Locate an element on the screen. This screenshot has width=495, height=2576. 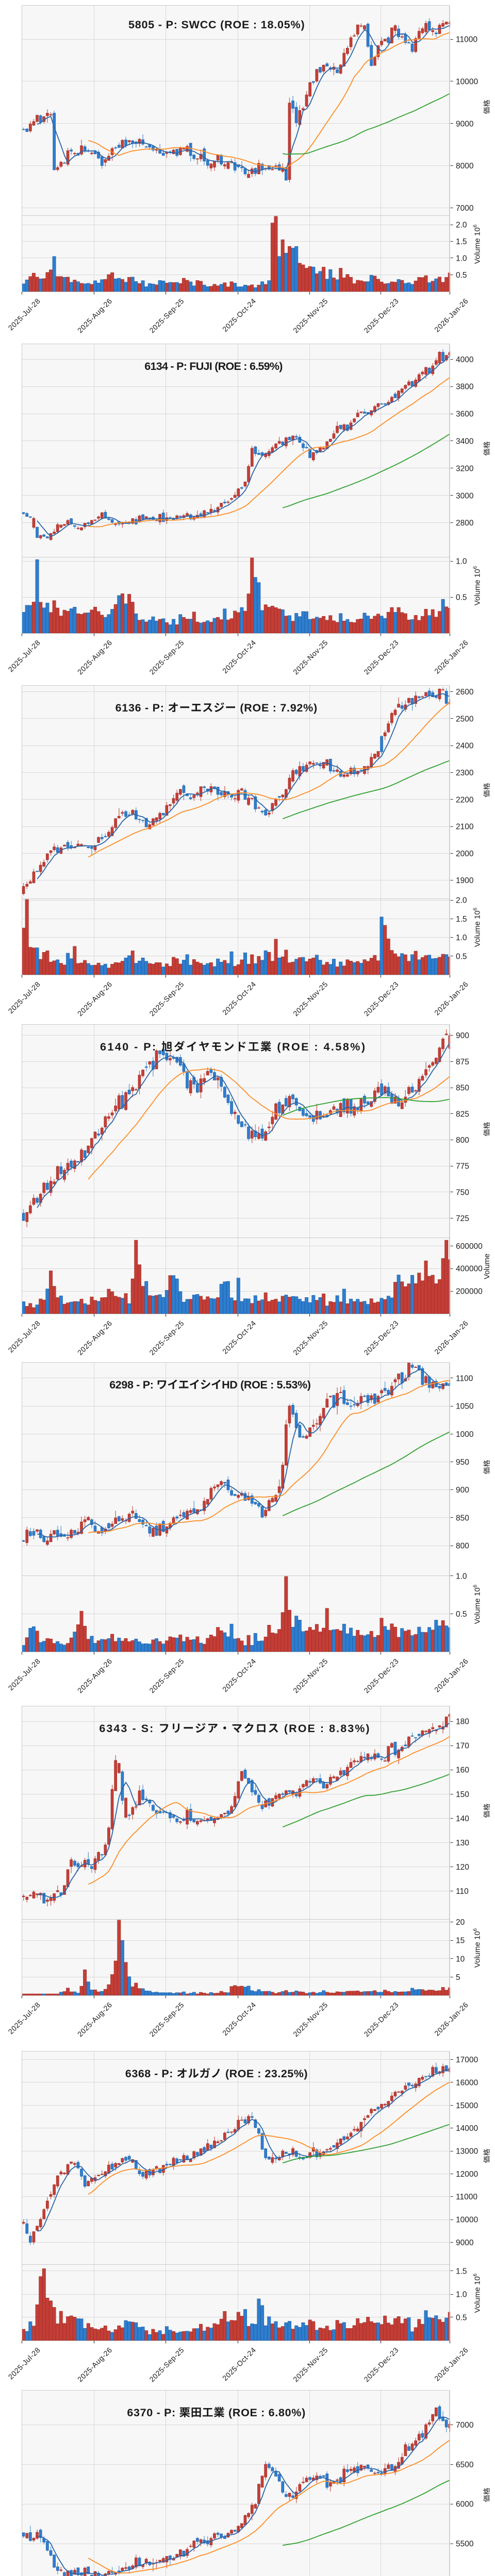
svg-text: Volume is located at coordinates (487, 1266).